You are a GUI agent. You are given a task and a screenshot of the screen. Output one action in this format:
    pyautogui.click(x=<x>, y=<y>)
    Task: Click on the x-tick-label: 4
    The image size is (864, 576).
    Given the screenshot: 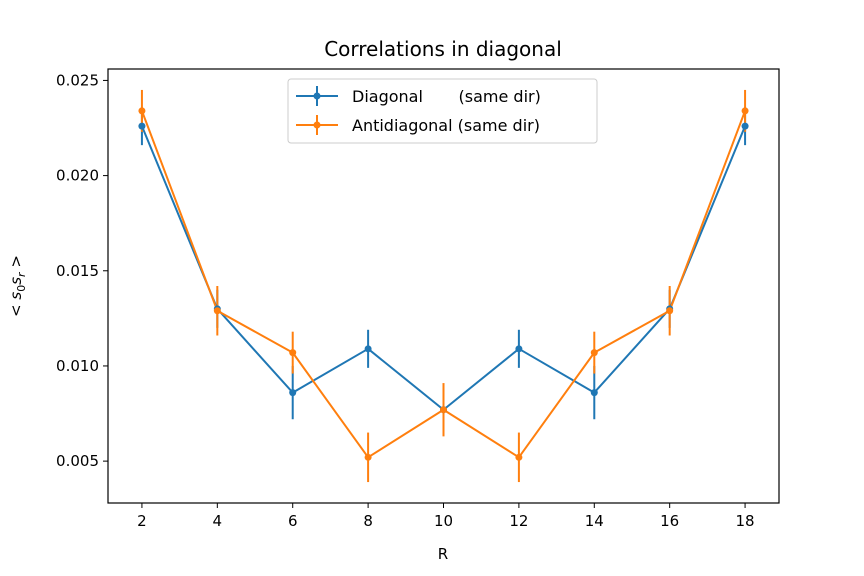 What is the action you would take?
    pyautogui.click(x=218, y=521)
    